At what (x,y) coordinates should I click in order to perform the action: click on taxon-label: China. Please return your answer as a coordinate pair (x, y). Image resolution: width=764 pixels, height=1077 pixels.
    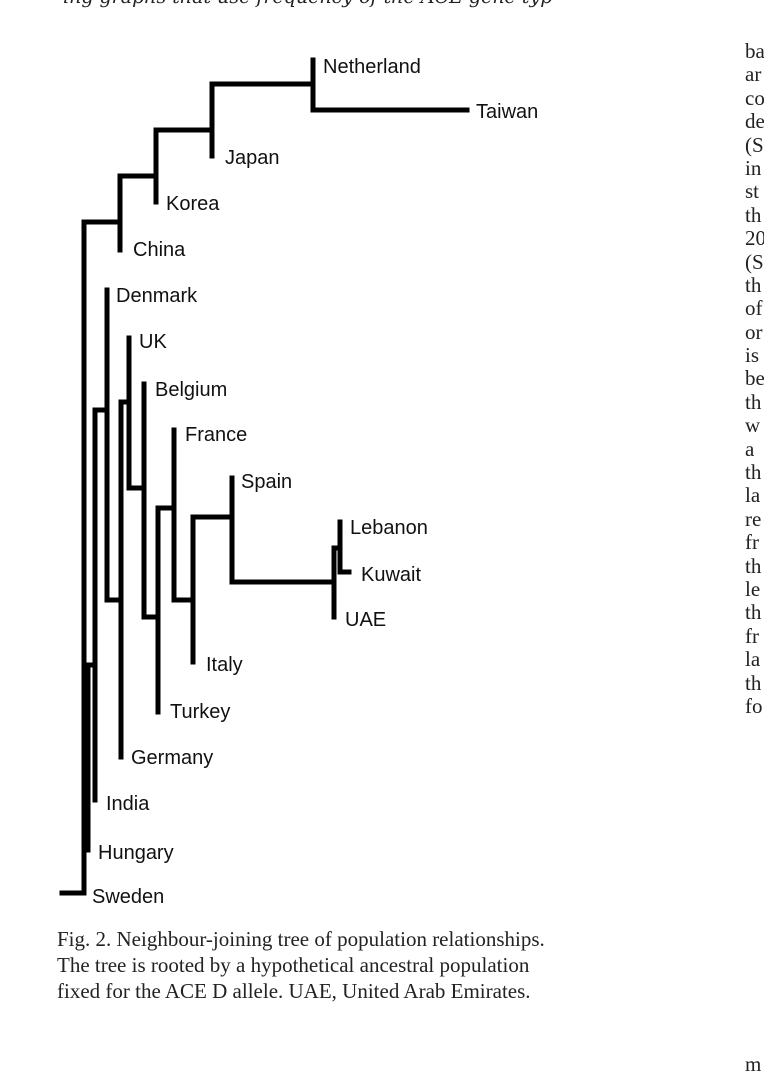
    Looking at the image, I should click on (159, 250).